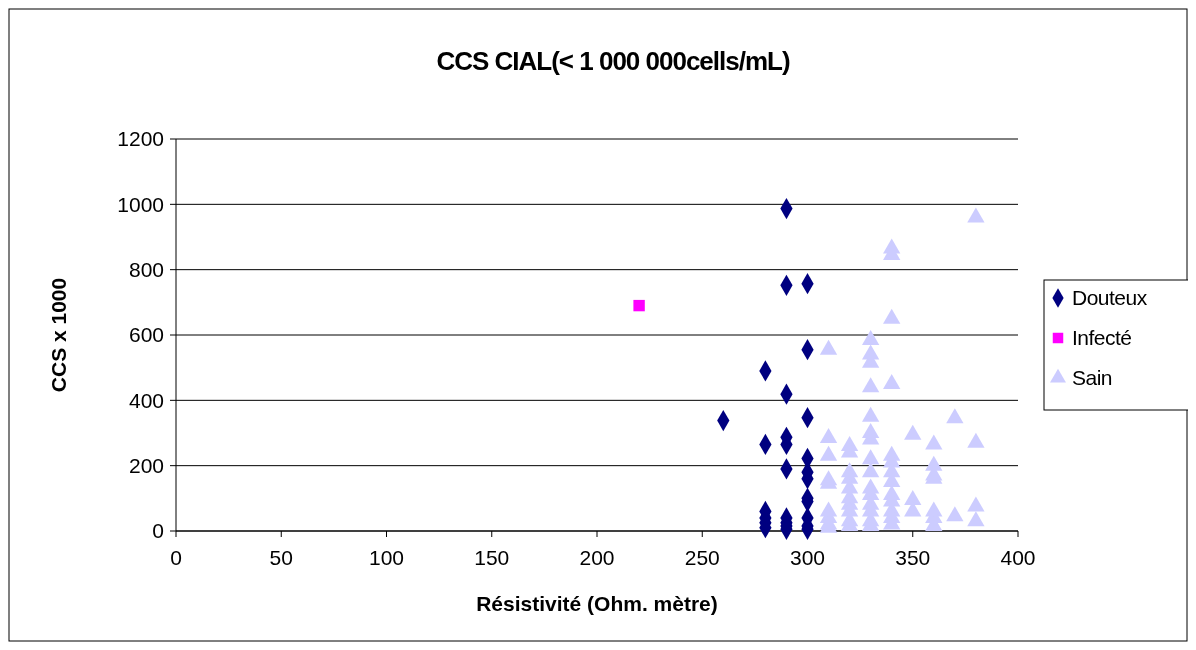  Describe the element at coordinates (1092, 378) in the screenshot. I see `legend-label: Sain` at that location.